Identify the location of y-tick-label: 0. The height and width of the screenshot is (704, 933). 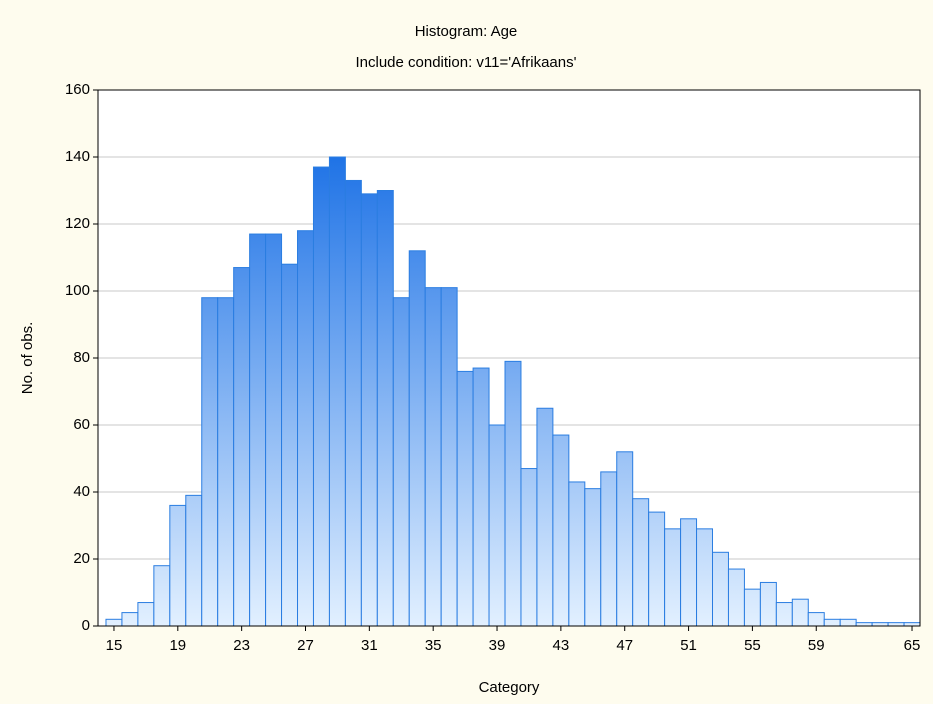
(86, 625).